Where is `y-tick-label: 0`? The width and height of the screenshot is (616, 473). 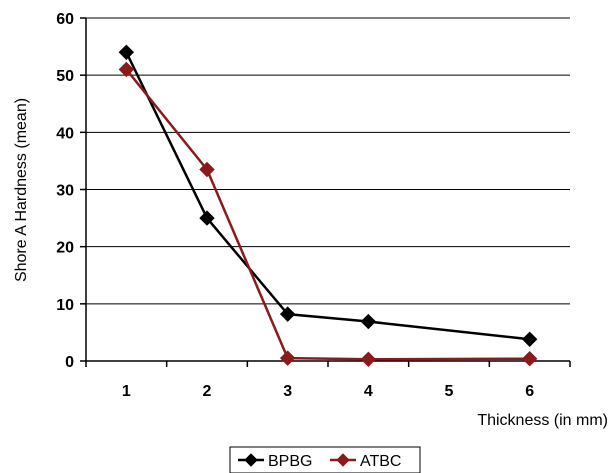
y-tick-label: 0 is located at coordinates (69, 362).